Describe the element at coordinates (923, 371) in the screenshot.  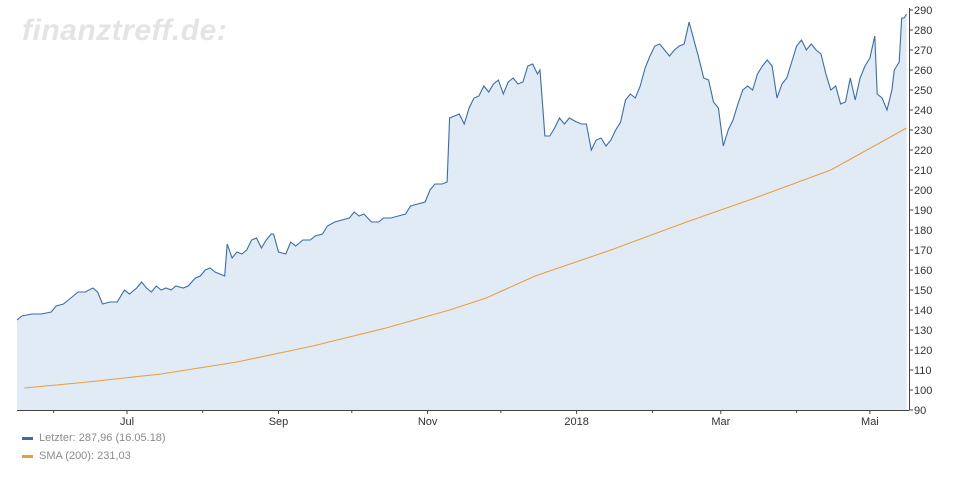
I see `y-tick-label: 110` at that location.